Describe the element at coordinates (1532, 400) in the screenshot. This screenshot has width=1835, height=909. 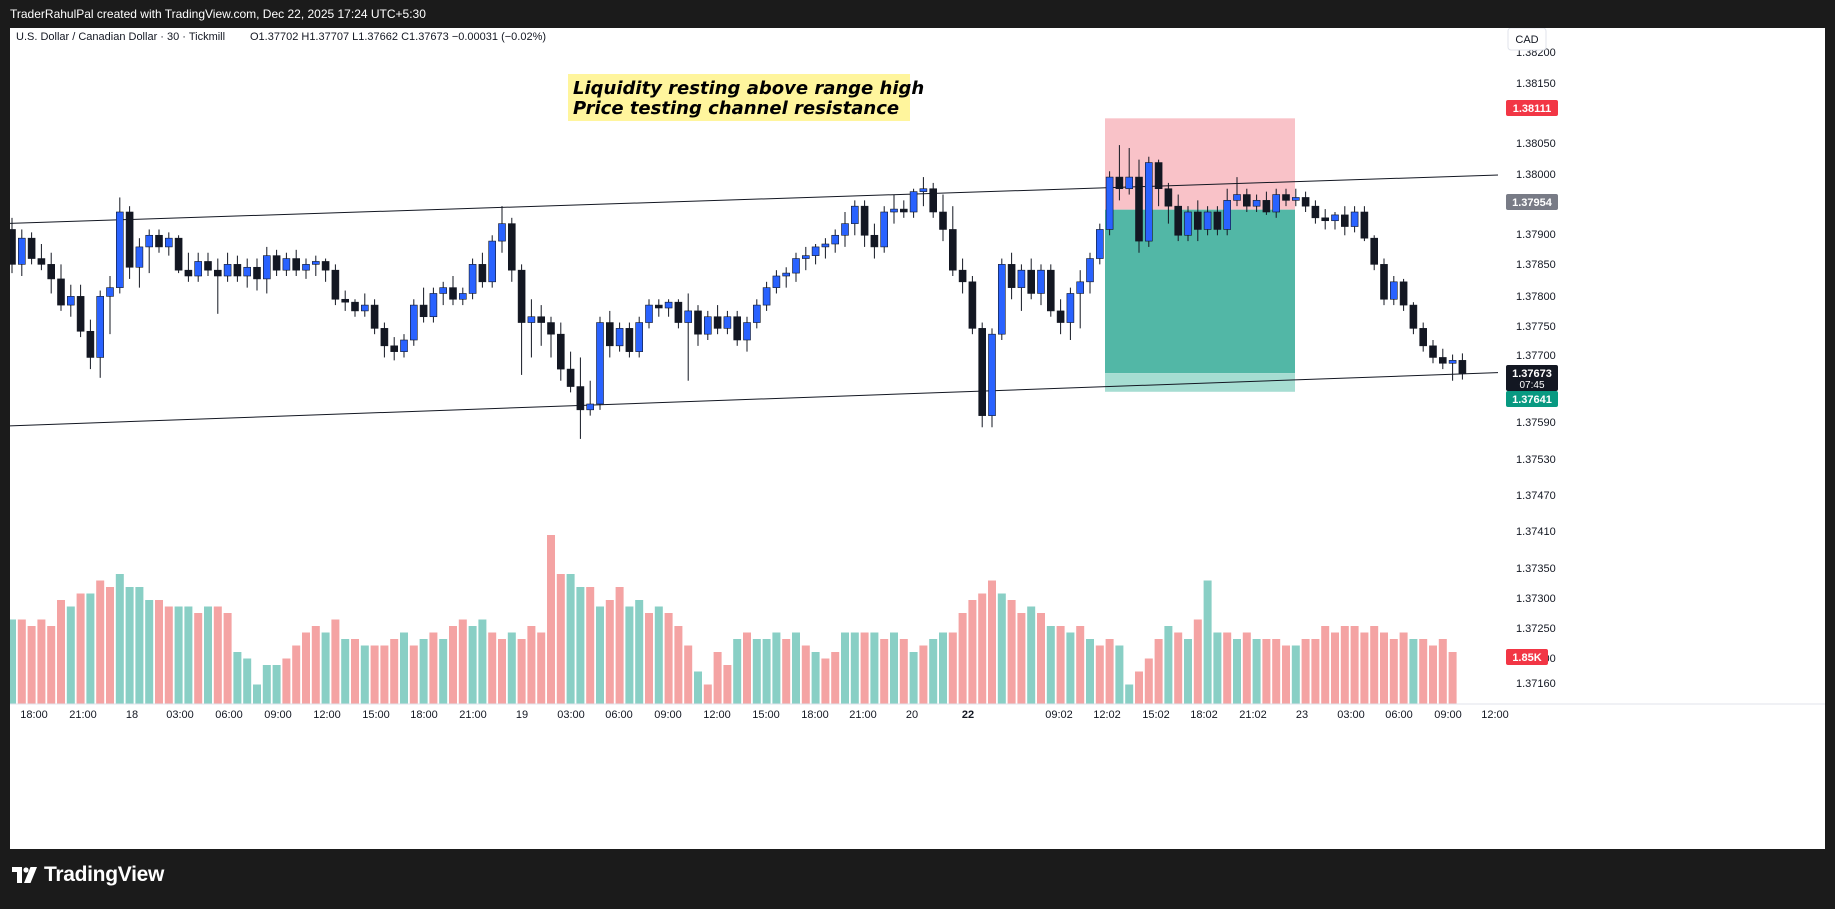
I see `price-badge-label: 1.37641` at that location.